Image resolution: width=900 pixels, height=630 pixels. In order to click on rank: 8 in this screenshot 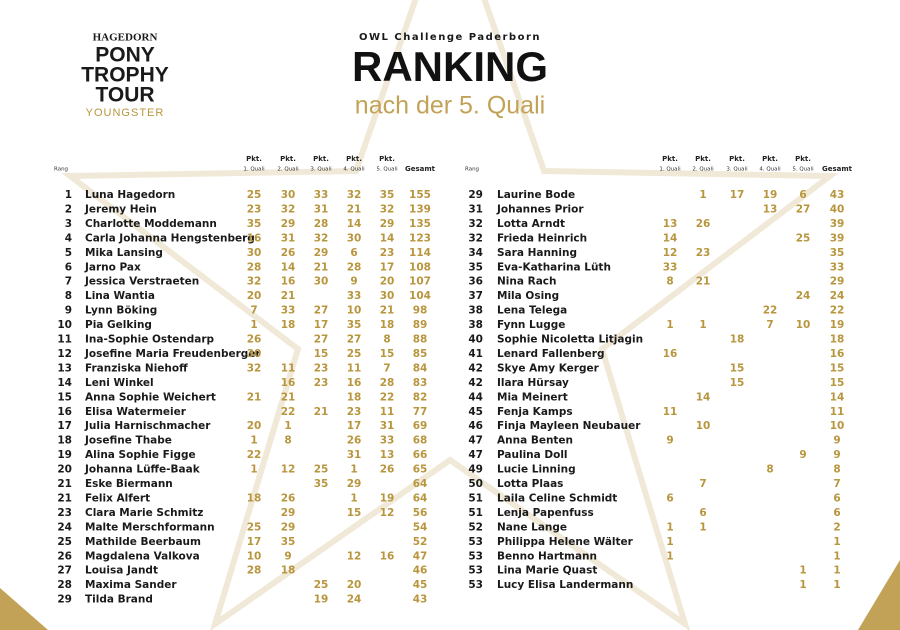, I will do `click(68, 296)`.